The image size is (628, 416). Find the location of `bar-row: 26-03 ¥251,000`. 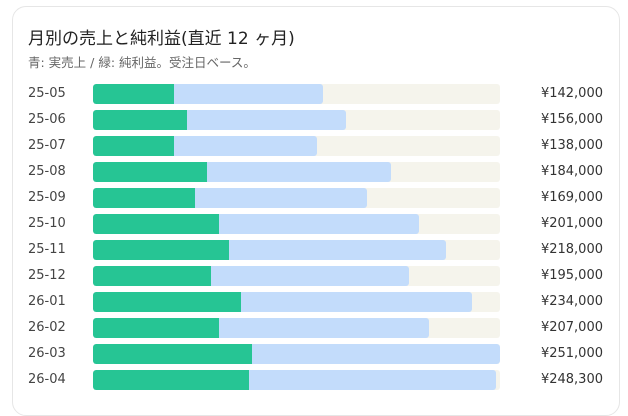

bar-row: 26-03 ¥251,000 is located at coordinates (316, 355).